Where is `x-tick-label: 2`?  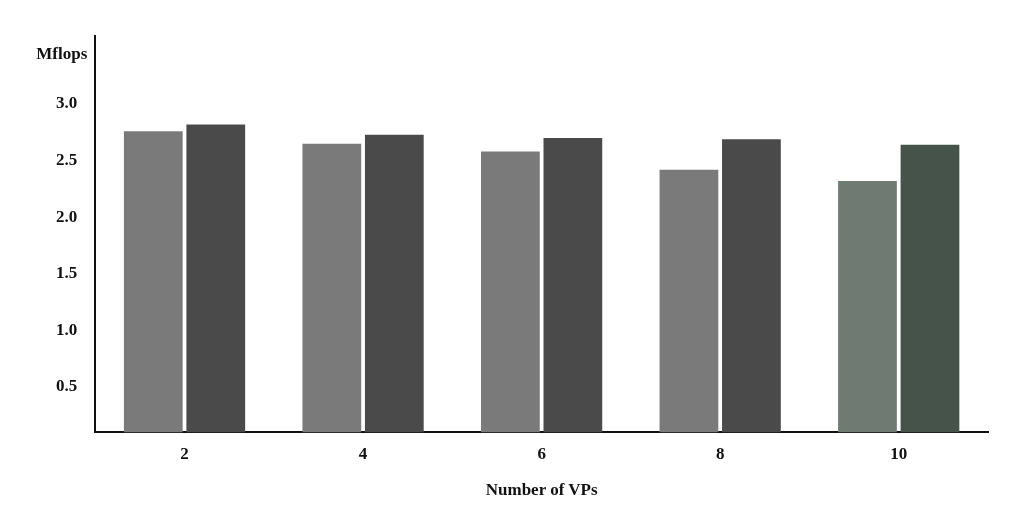
x-tick-label: 2 is located at coordinates (184, 453).